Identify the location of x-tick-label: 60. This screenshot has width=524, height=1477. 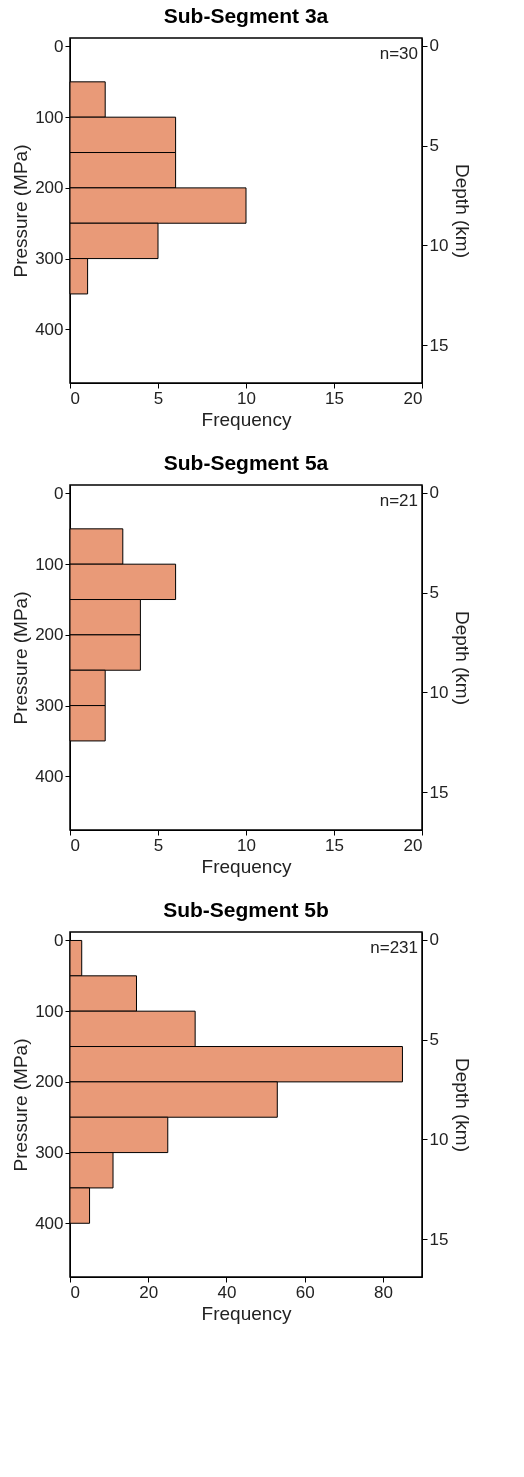
(305, 1292).